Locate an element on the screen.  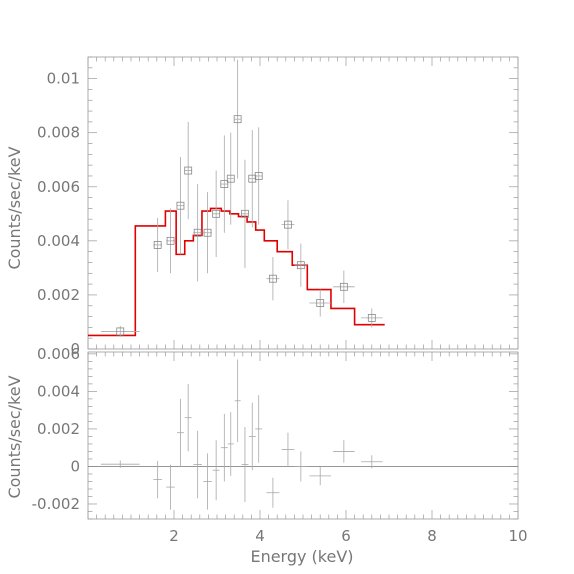
x-tick-label: 8 is located at coordinates (432, 536).